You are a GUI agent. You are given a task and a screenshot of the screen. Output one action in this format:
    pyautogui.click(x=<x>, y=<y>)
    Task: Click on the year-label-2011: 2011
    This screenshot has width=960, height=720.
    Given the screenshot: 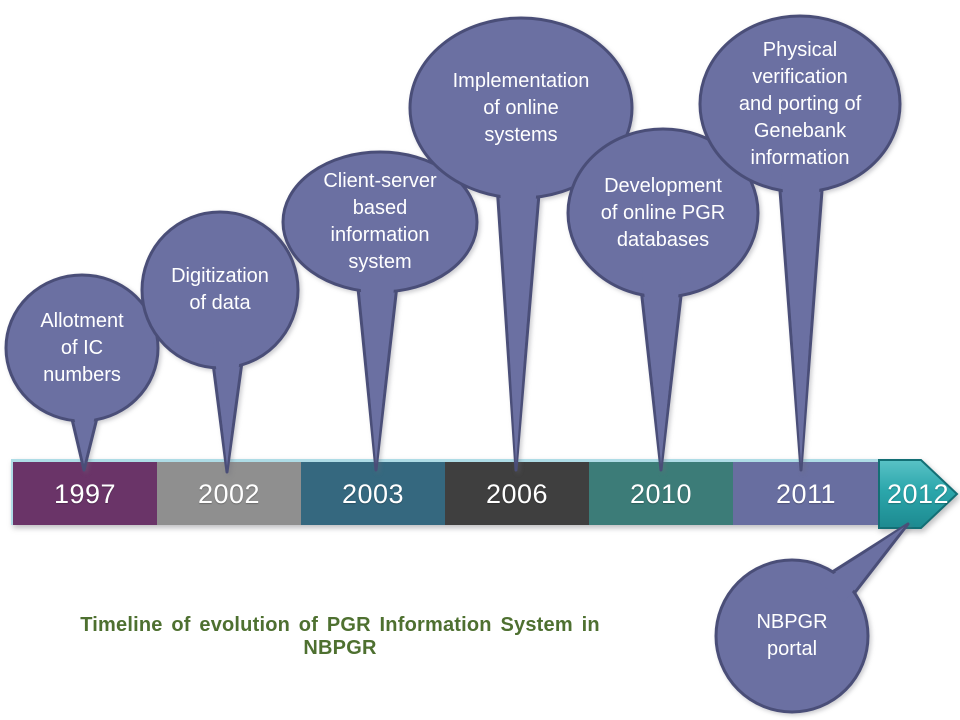 What is the action you would take?
    pyautogui.click(x=806, y=493)
    